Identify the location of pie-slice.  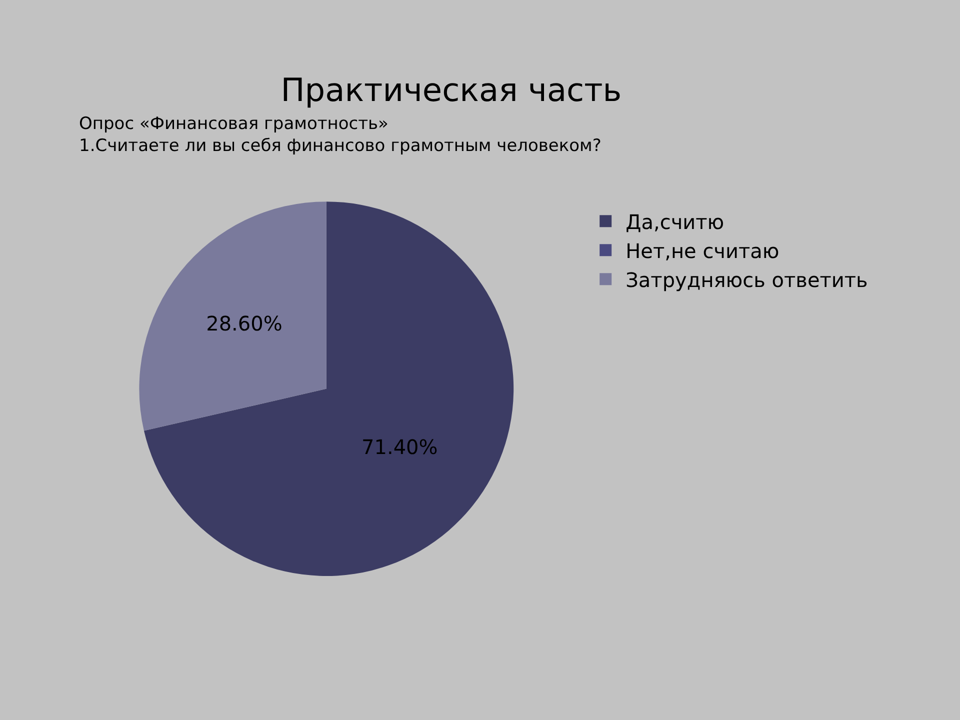
(232, 316).